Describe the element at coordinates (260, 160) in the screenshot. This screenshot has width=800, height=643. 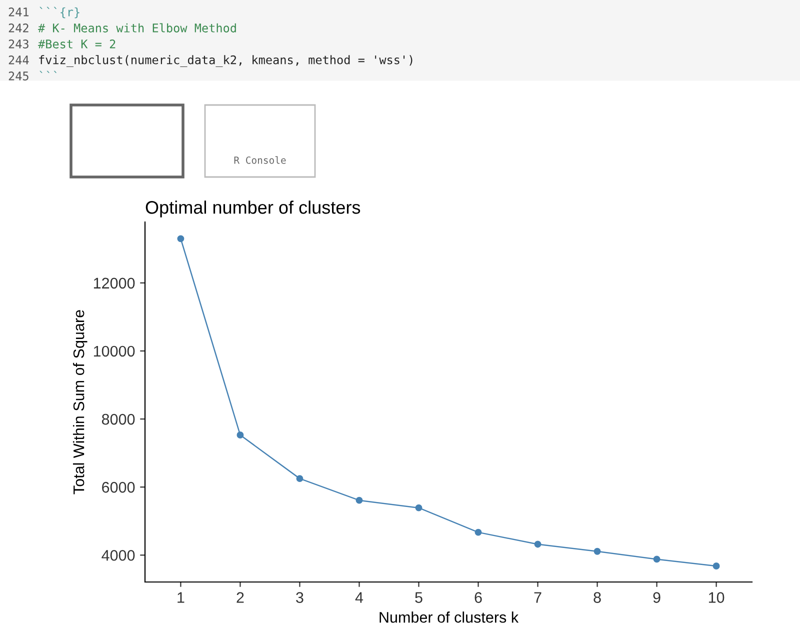
I see `text: R Console` at that location.